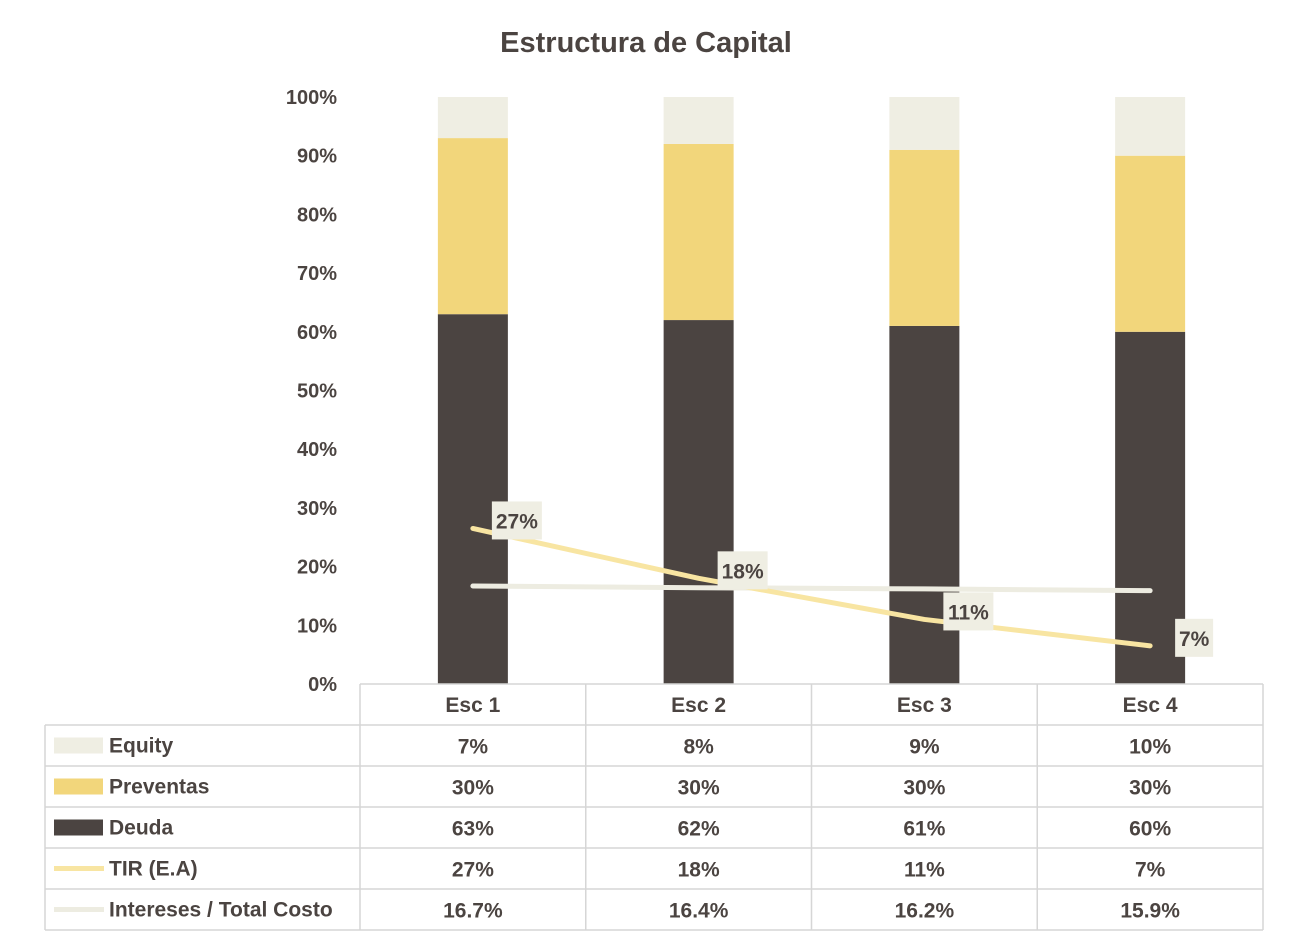 The width and height of the screenshot is (1292, 941). What do you see at coordinates (317, 157) in the screenshot?
I see `y-tick-label: 90%` at bounding box center [317, 157].